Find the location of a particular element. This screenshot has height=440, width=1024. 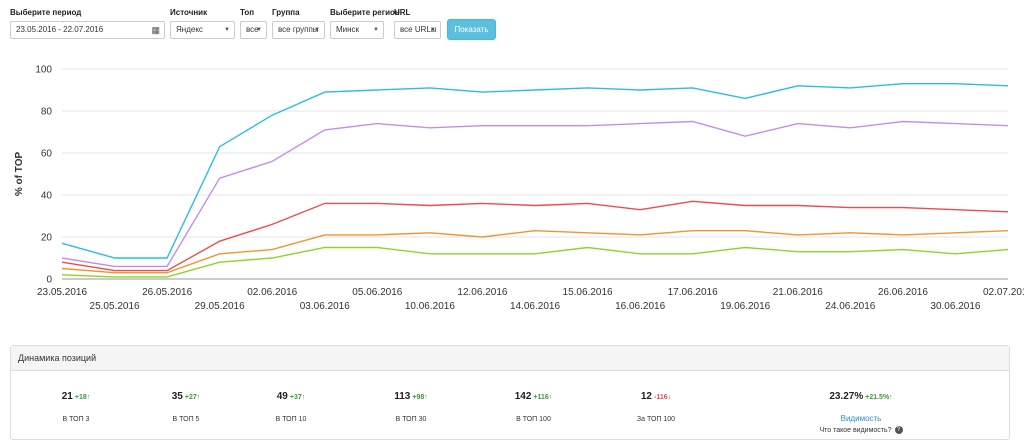

x-tick-label: 17.06.2016 is located at coordinates (693, 292).